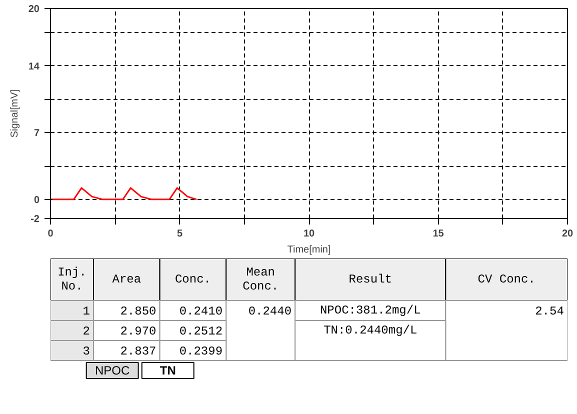 The width and height of the screenshot is (577, 414). I want to click on text: 2, so click(86, 331).